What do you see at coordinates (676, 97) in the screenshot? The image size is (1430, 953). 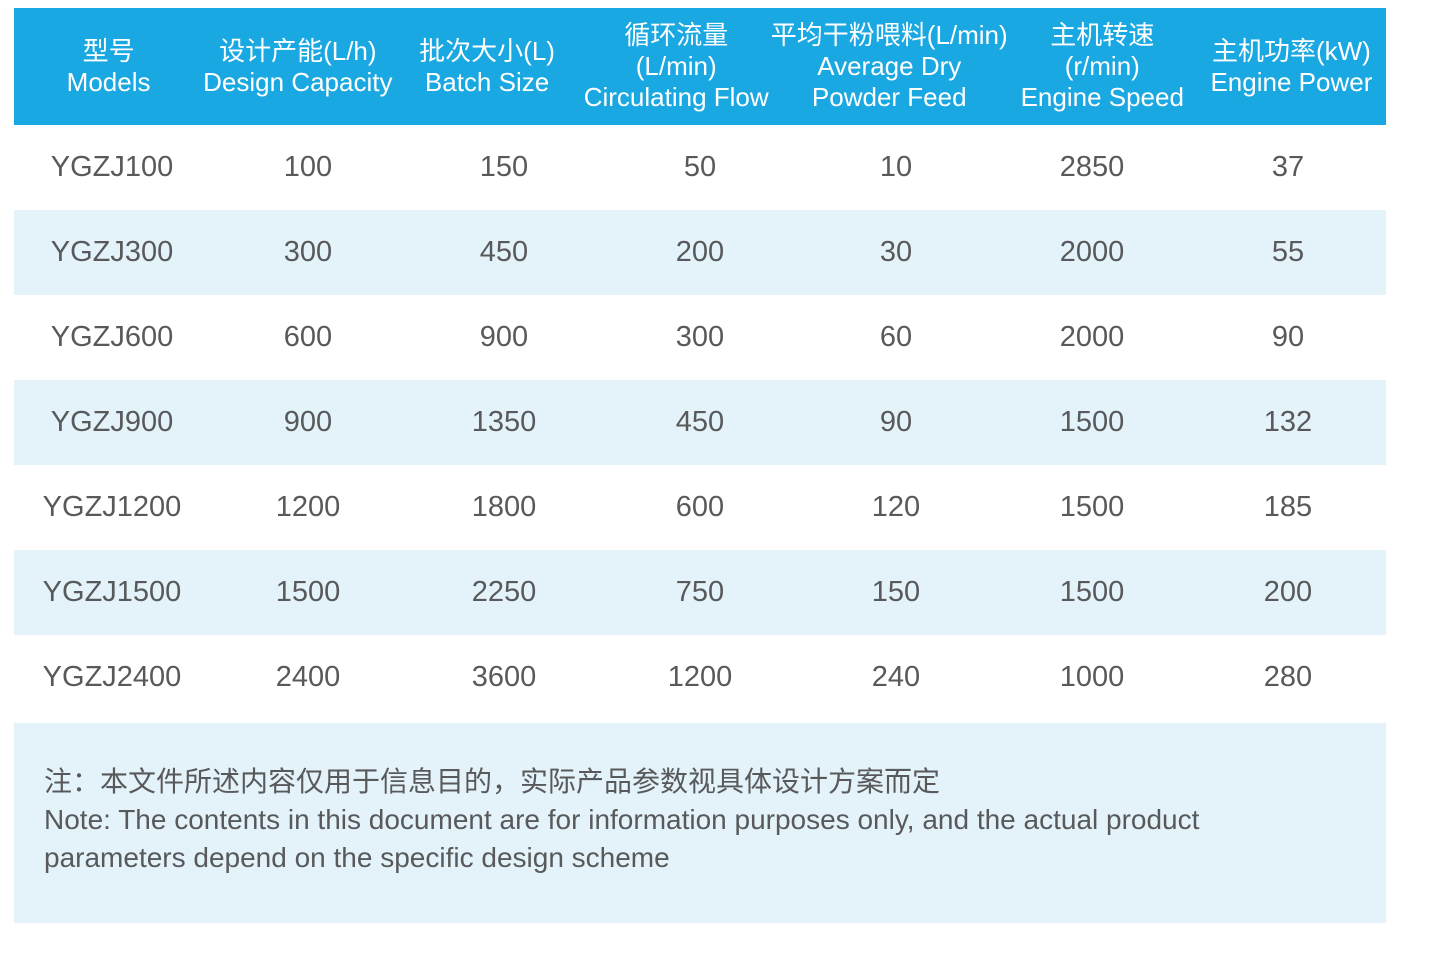 I see `header-line-en: Circulating Flow` at bounding box center [676, 97].